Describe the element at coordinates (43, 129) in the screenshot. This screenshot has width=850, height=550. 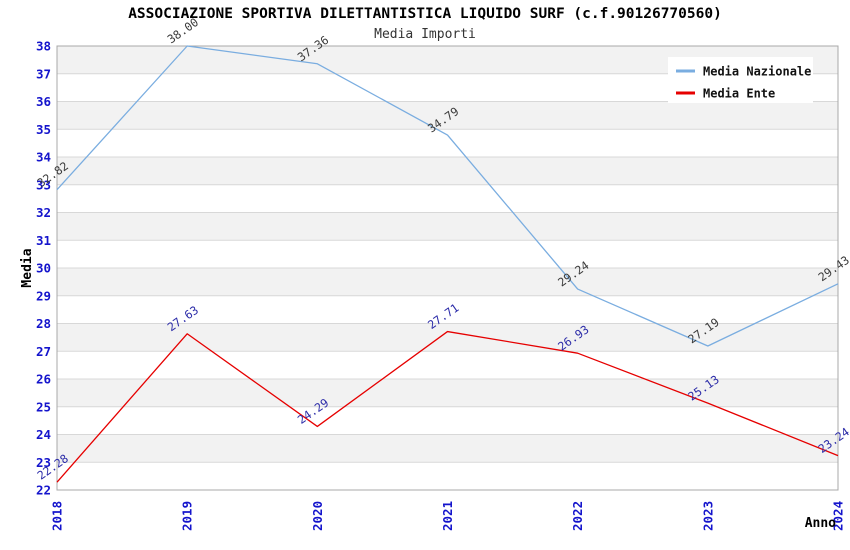
I see `y-tick-label: 35` at that location.